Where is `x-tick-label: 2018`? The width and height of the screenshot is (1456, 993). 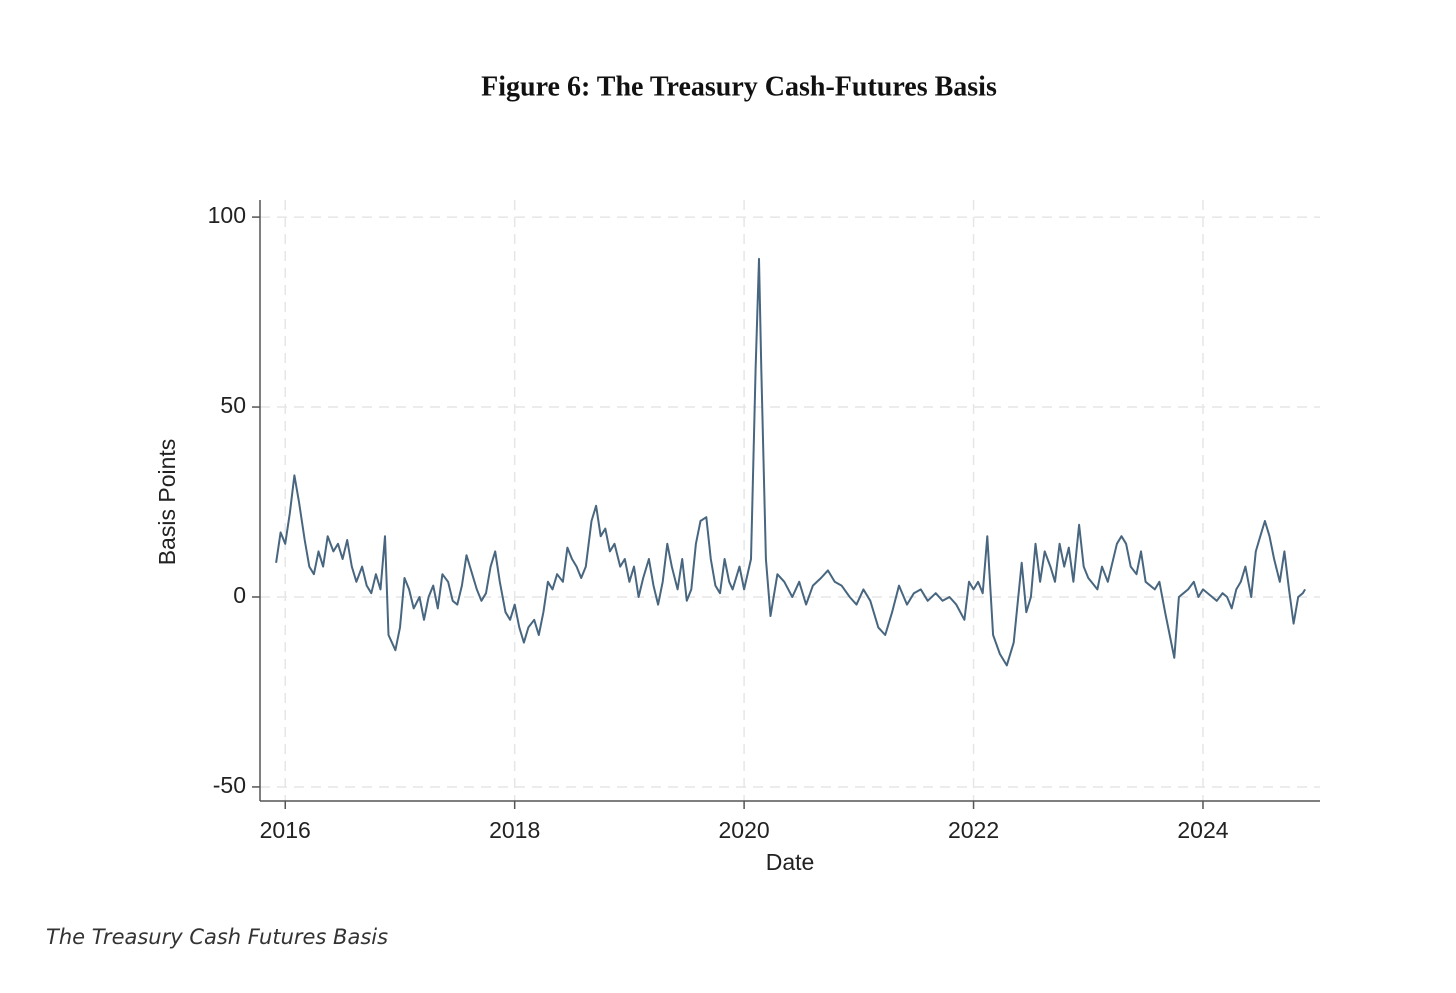 x-tick-label: 2018 is located at coordinates (514, 830).